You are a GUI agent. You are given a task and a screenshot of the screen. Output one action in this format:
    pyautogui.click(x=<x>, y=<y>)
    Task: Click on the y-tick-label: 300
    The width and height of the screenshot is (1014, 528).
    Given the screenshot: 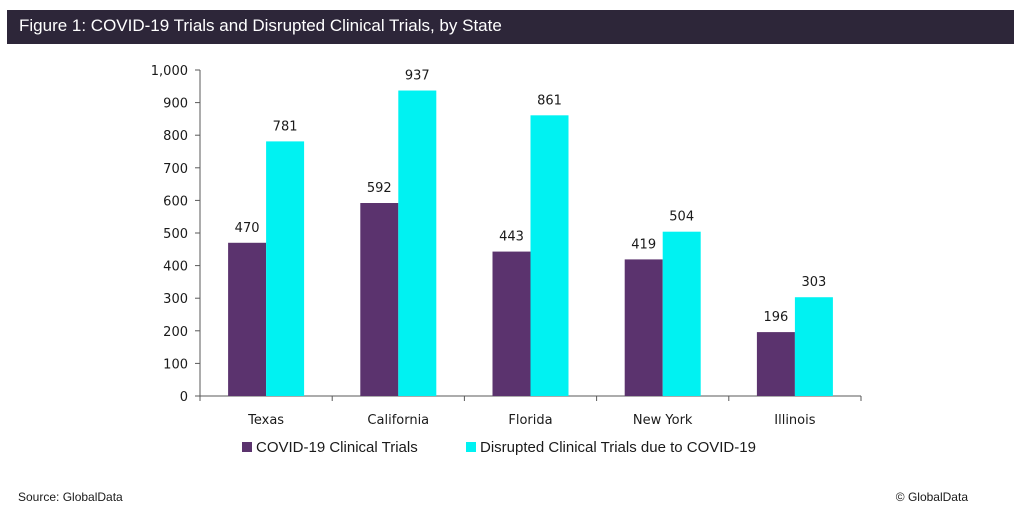 What is the action you would take?
    pyautogui.click(x=175, y=299)
    